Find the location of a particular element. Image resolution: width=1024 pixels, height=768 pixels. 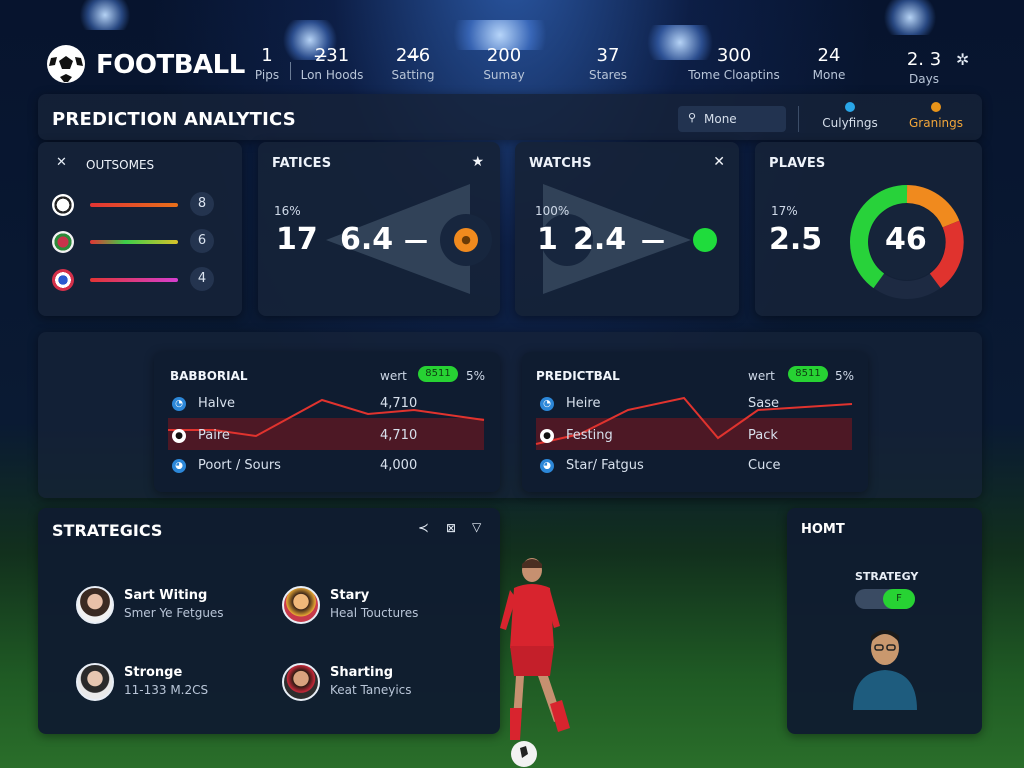

gauge-arc-green is located at coordinates (879, 237).